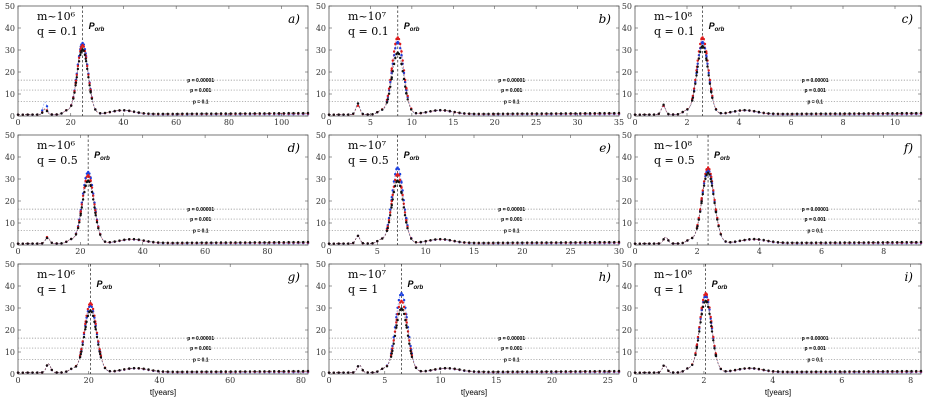 This screenshot has height=409, width=926. I want to click on mass-annotation: m~10⁷, so click(367, 145).